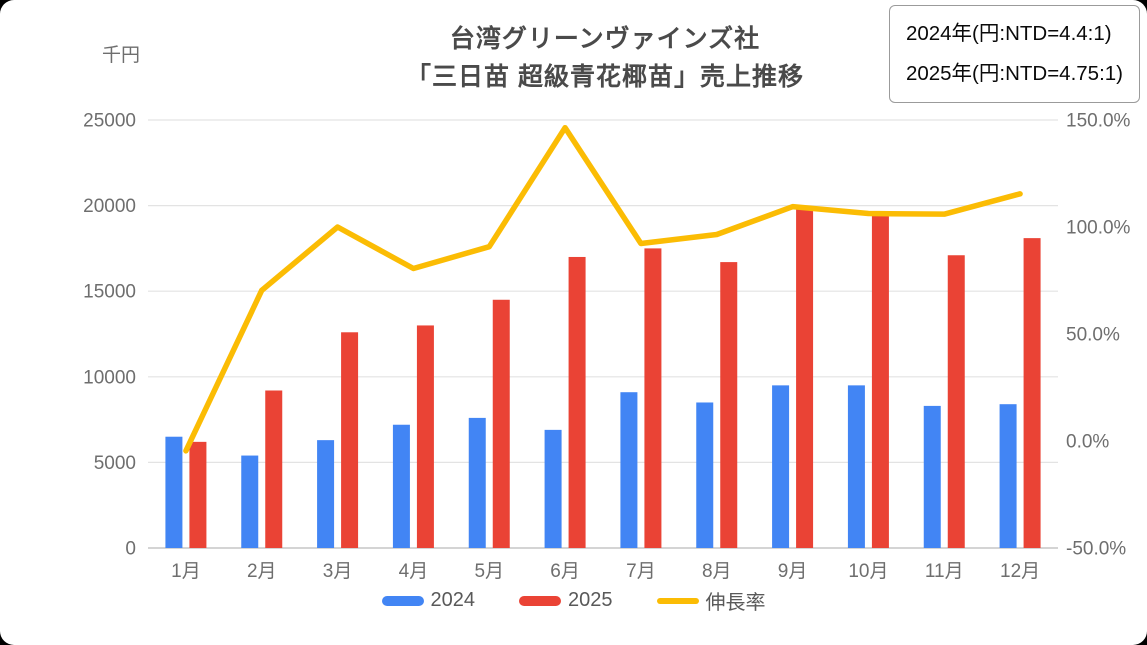 The width and height of the screenshot is (1147, 645). I want to click on right-axis-tick-label: 150.0%, so click(1098, 121).